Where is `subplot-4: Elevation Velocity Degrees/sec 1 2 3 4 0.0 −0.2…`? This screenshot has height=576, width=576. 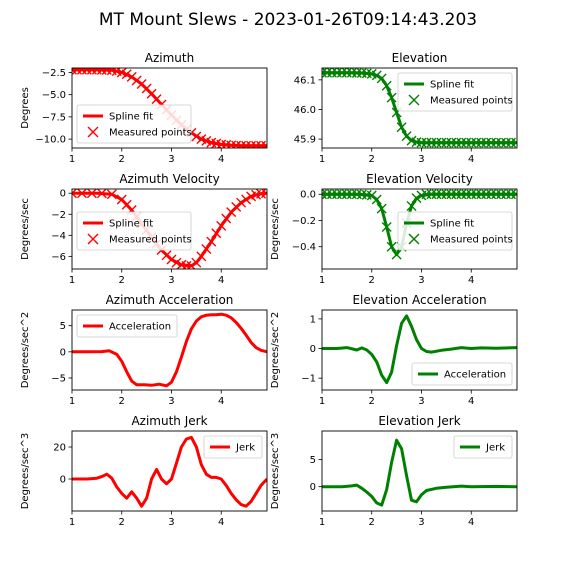 subplot-4: Elevation Velocity Degrees/sec 1 2 3 4 0.0 −0.2… is located at coordinates (394, 229).